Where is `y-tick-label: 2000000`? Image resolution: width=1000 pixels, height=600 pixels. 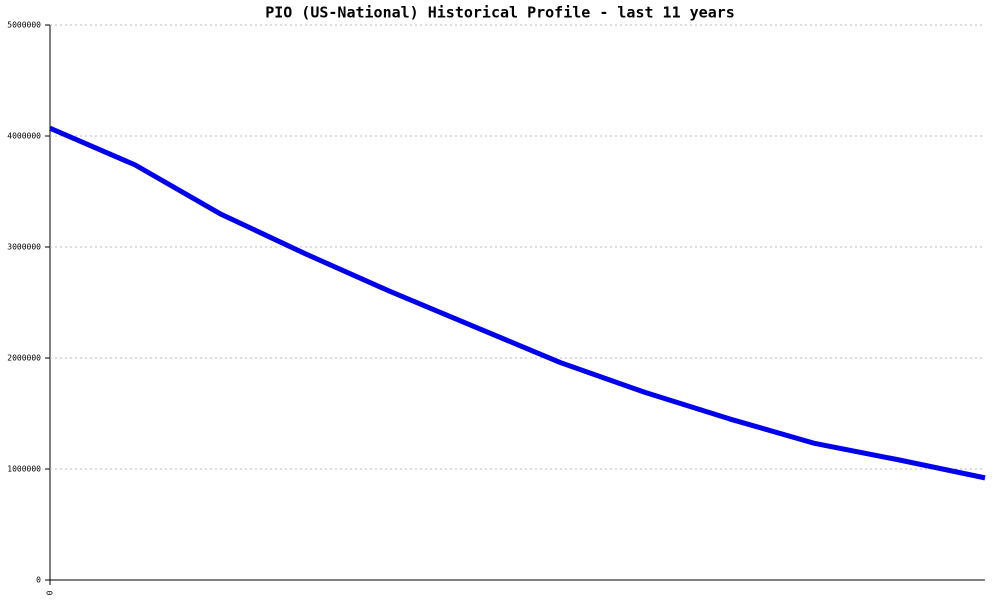 y-tick-label: 2000000 is located at coordinates (24, 358).